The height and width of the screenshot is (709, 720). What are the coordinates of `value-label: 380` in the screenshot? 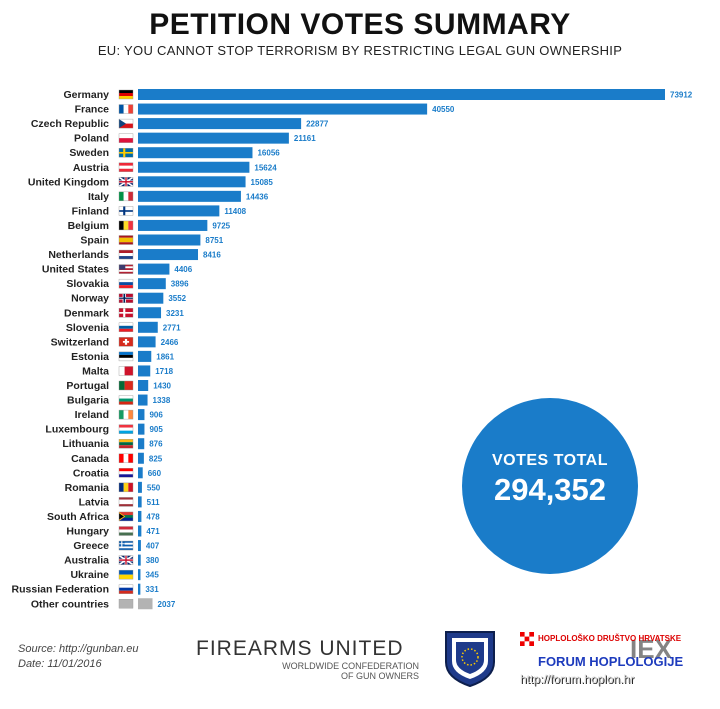 It's located at (153, 560).